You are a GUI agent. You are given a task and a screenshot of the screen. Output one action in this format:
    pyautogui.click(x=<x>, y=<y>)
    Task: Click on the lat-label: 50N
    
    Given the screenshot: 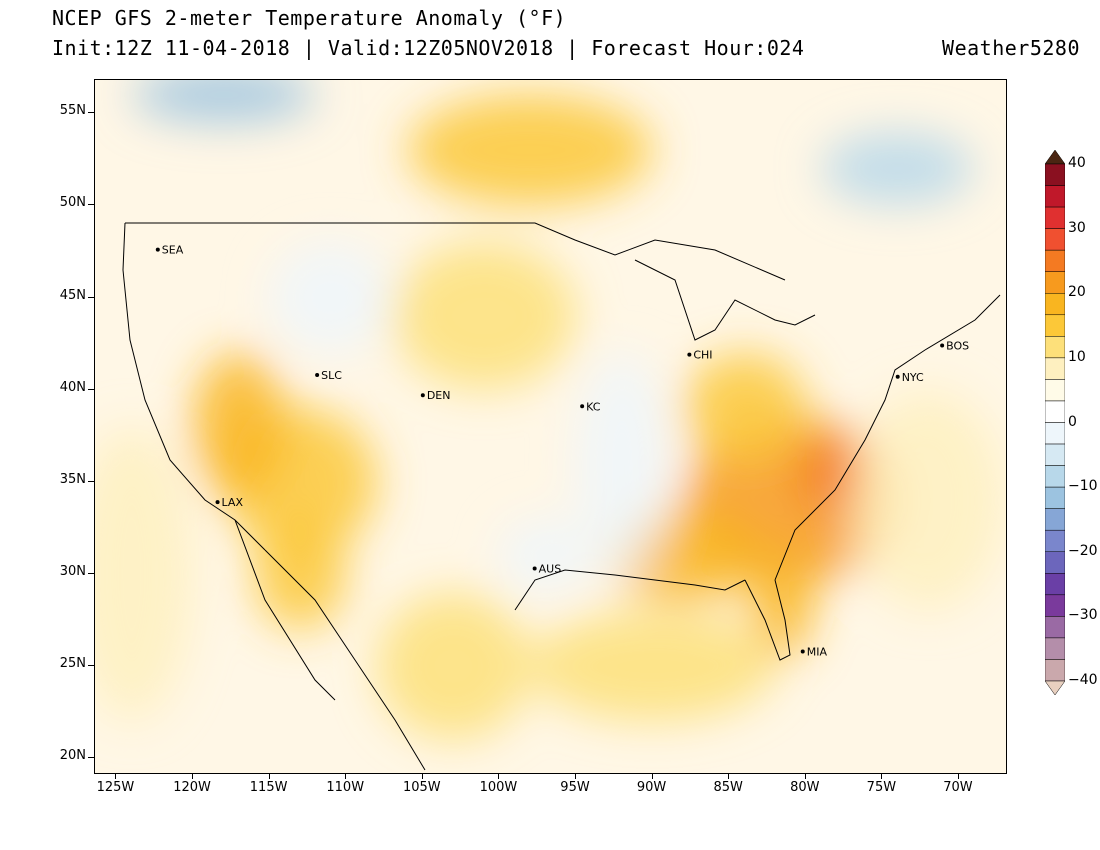 What is the action you would take?
    pyautogui.click(x=72, y=203)
    